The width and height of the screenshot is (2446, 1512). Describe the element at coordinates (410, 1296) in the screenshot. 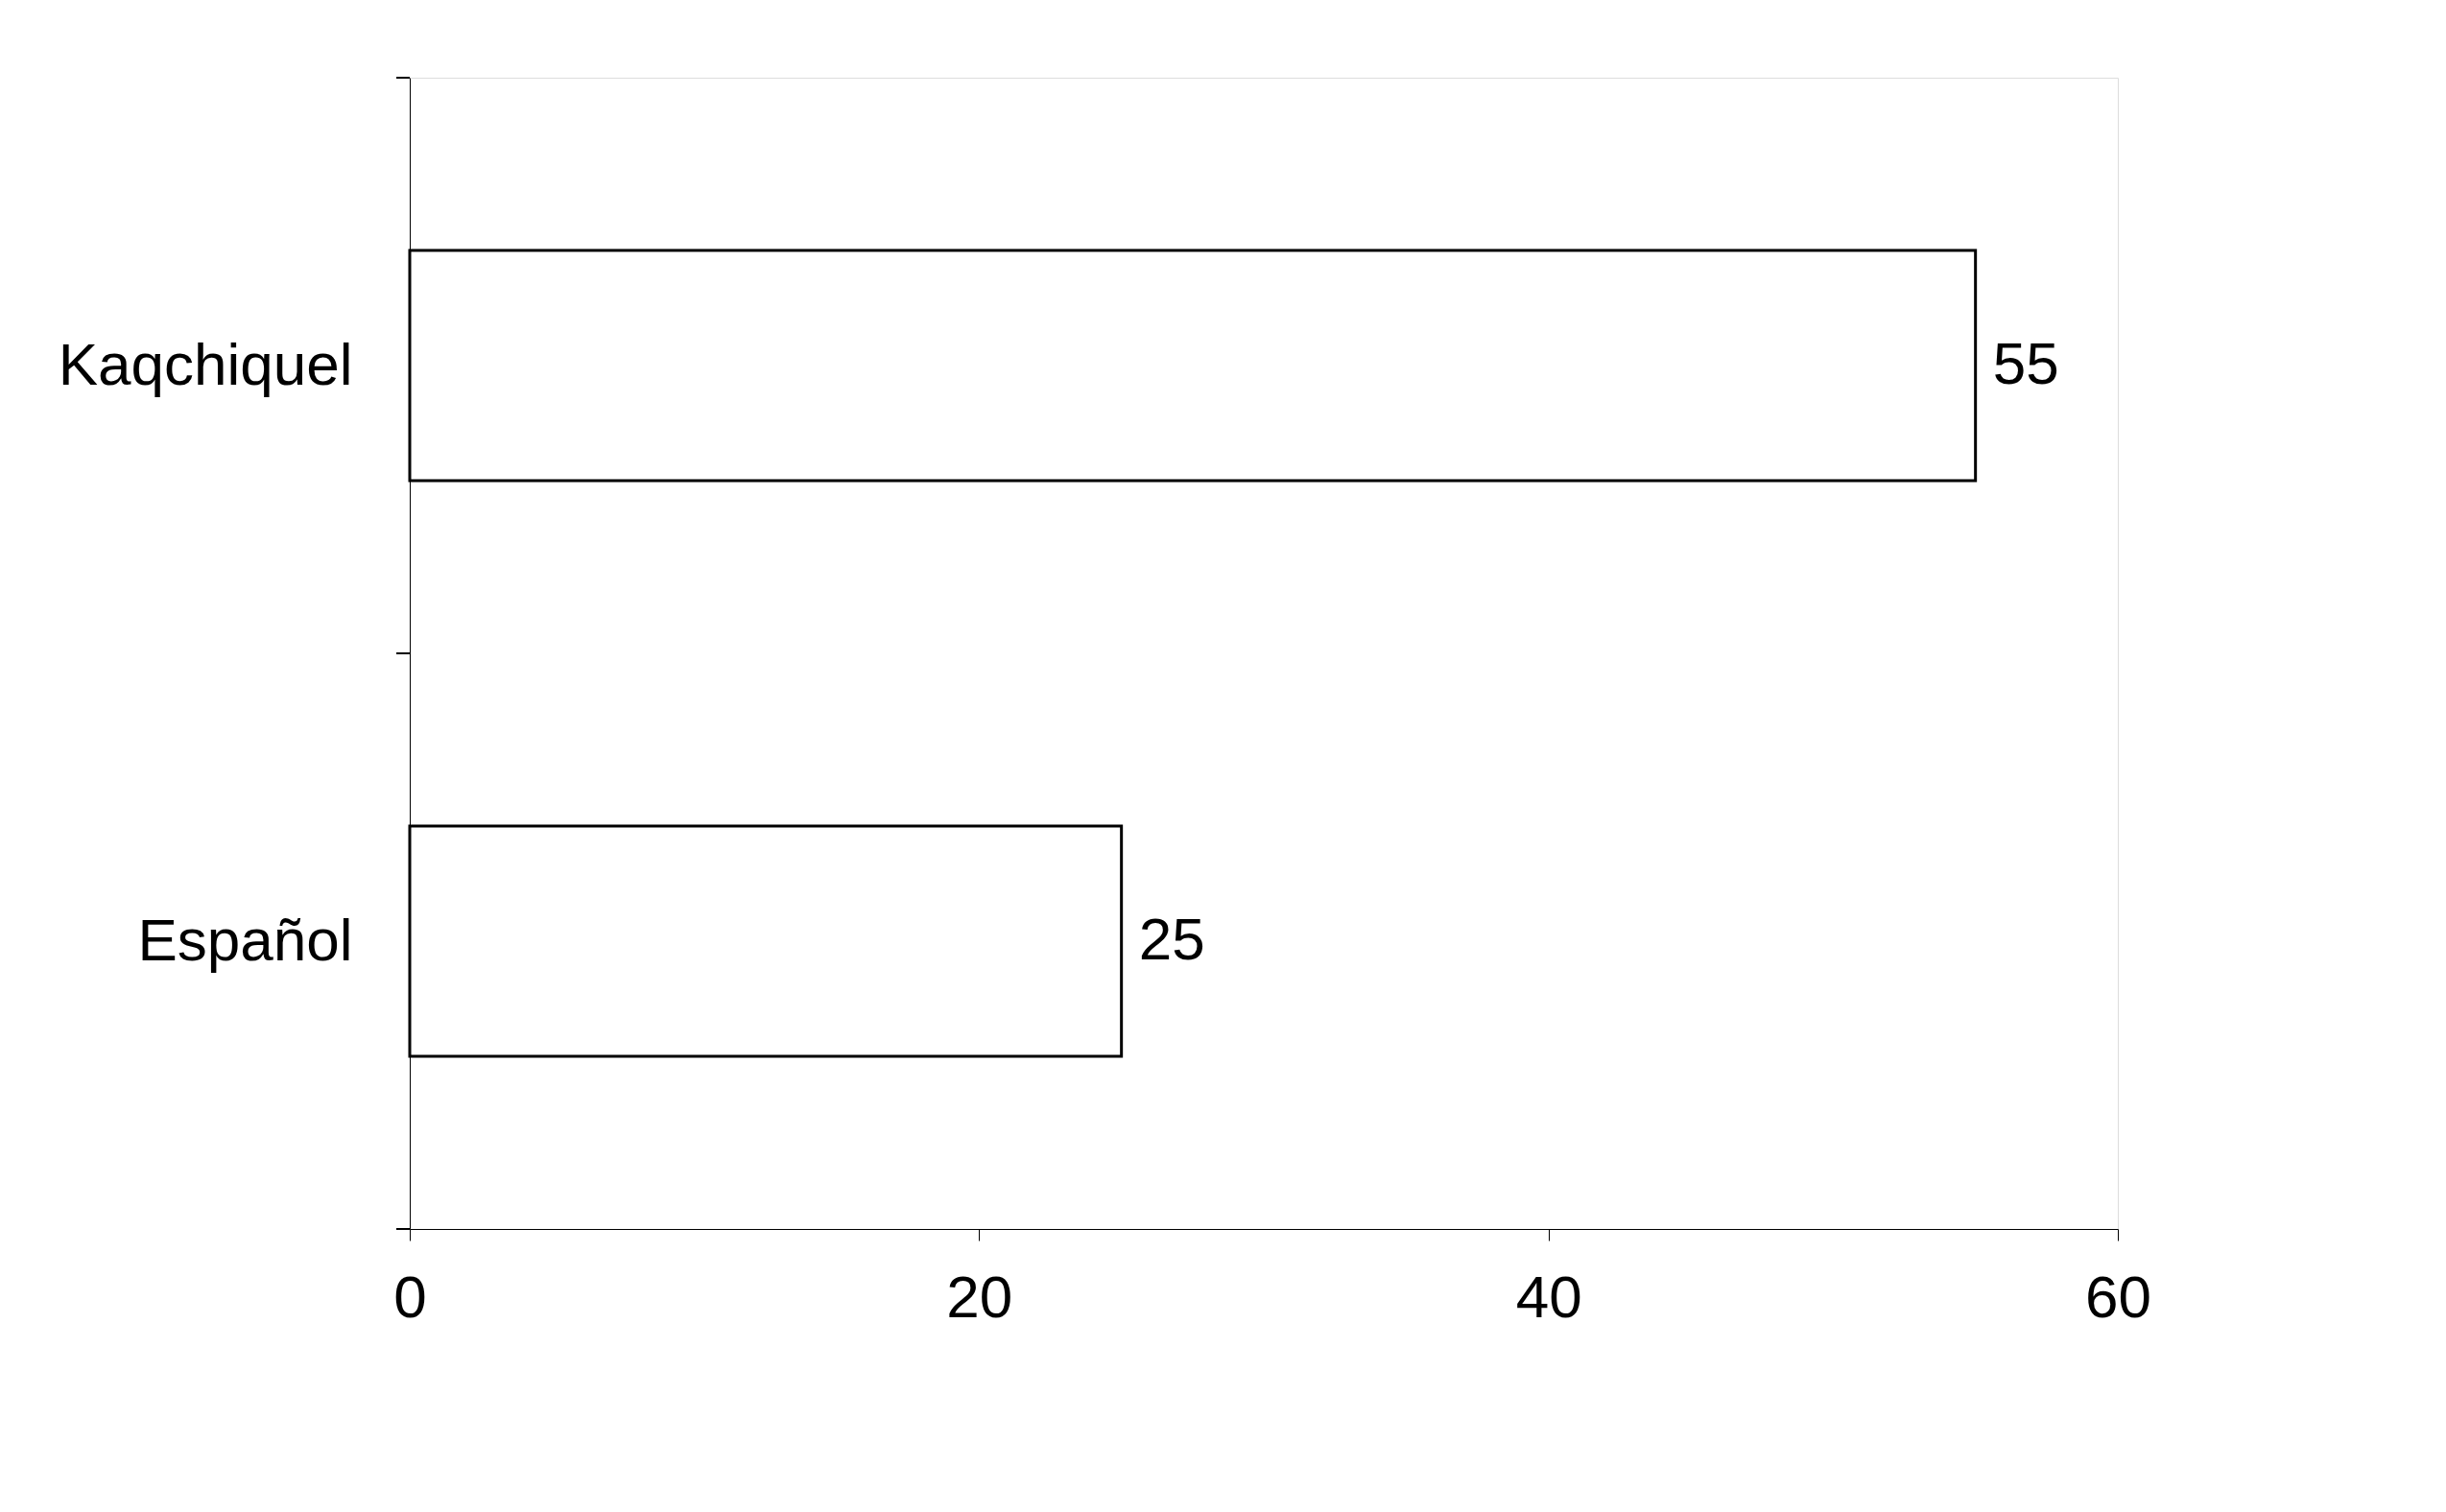

I see `x-tick-label: 0` at that location.